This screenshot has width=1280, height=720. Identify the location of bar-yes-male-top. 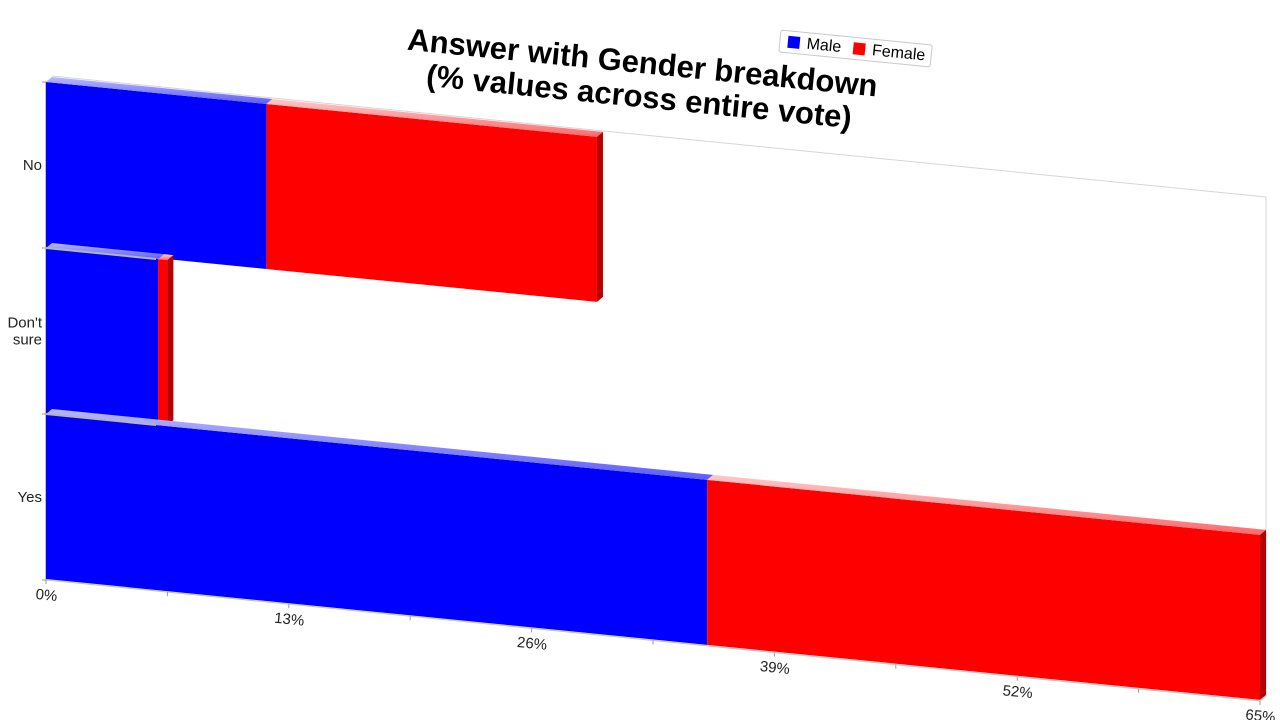
(380, 444).